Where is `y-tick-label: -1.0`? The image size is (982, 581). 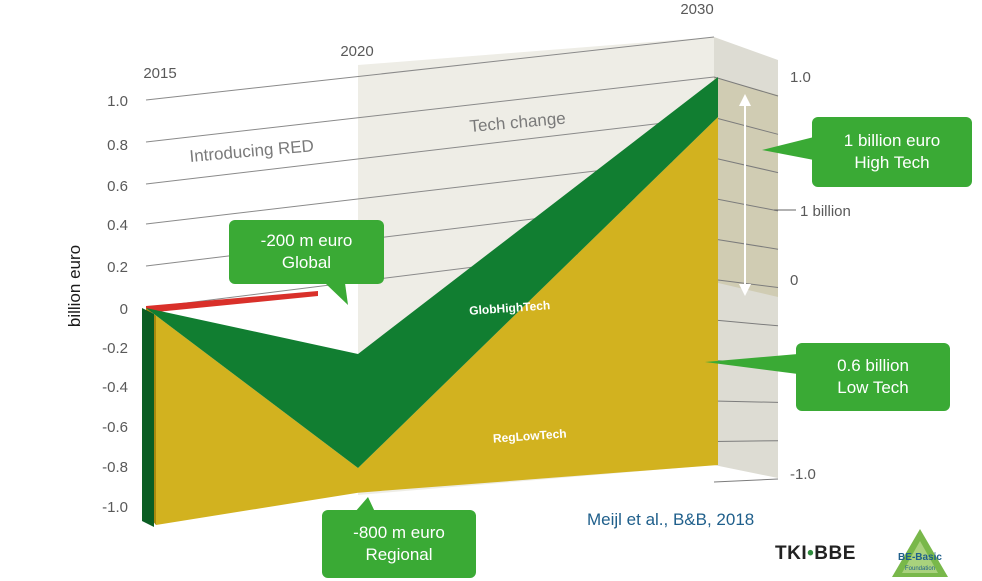 y-tick-label: -1.0 is located at coordinates (115, 507).